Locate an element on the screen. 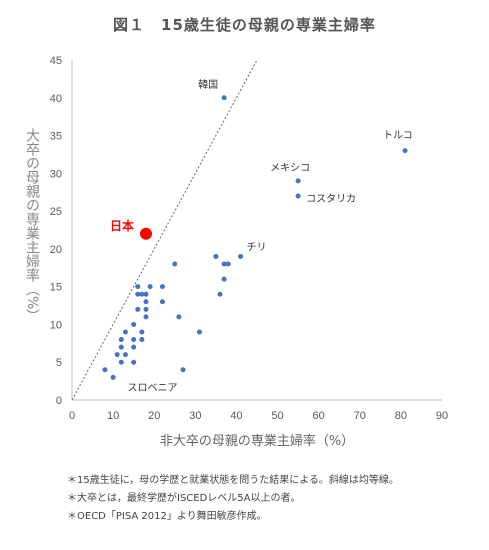 The height and width of the screenshot is (550, 489). x-tick-label: 30 is located at coordinates (195, 416).